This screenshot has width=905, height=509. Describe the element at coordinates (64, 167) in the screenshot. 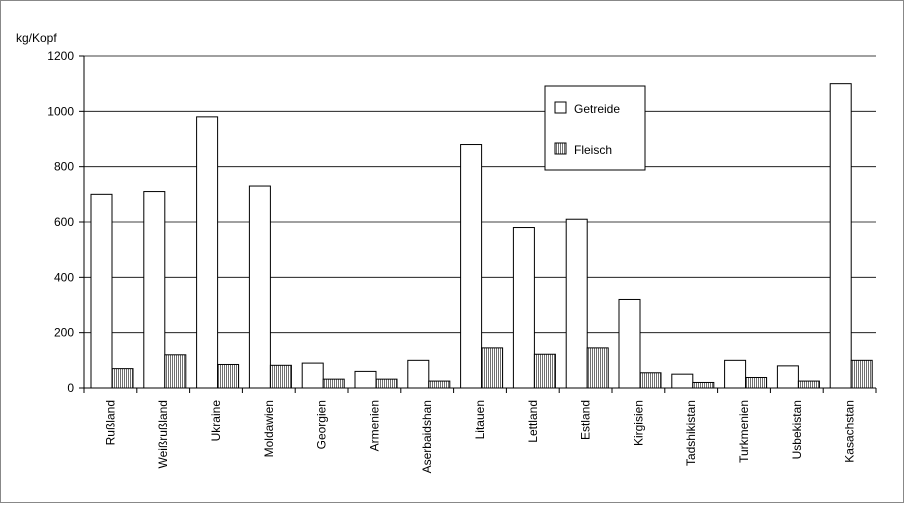

I see `y-tick-label: 800` at that location.